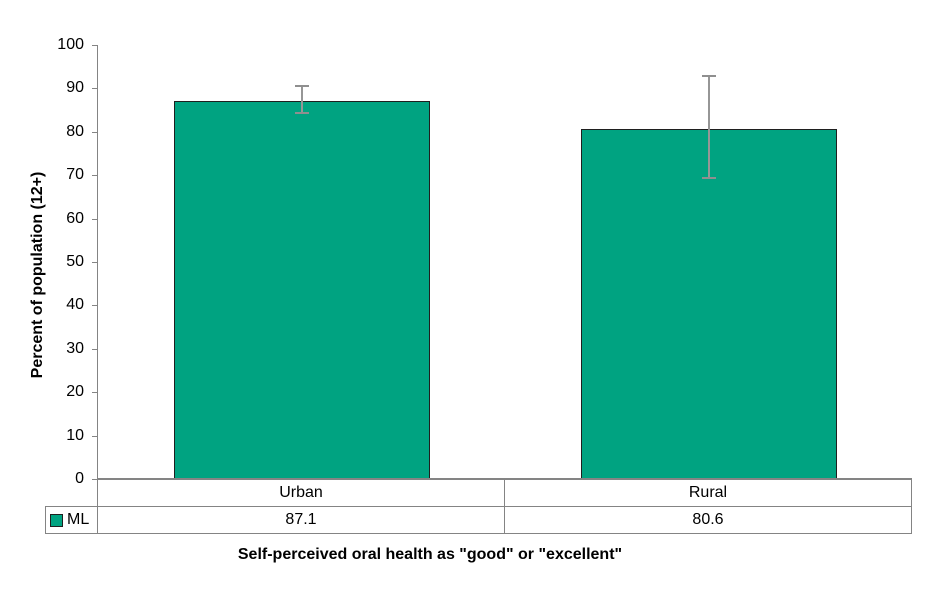 This screenshot has height=604, width=930. Describe the element at coordinates (75, 131) in the screenshot. I see `y-tick-label: 80` at that location.